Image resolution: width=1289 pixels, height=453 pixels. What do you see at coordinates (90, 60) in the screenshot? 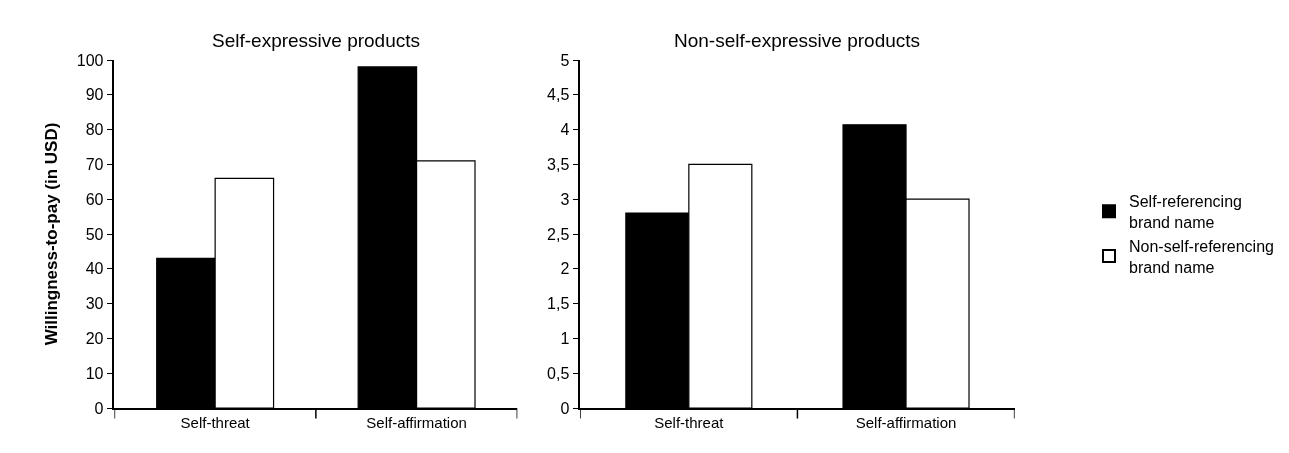
I see `y-tick-label: 100` at bounding box center [90, 60].